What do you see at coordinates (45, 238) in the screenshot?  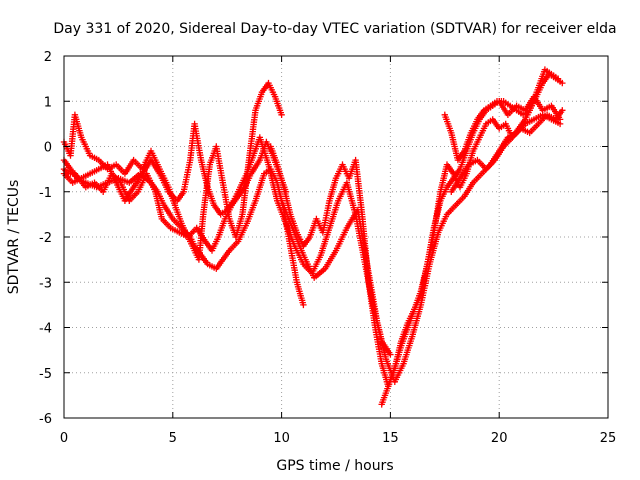 I see `y-tick-label: -2` at bounding box center [45, 238].